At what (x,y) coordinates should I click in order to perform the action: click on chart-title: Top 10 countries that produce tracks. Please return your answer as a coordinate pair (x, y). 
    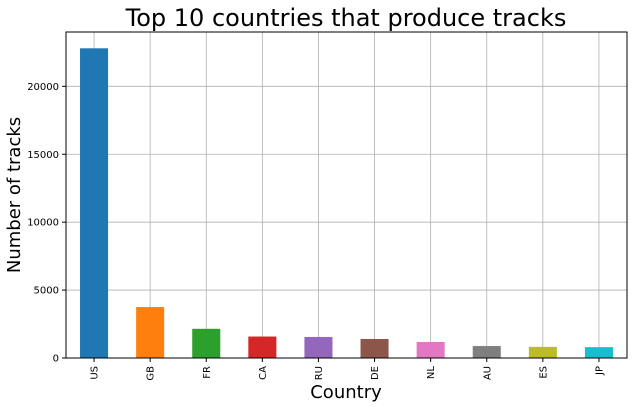
    Looking at the image, I should click on (346, 18).